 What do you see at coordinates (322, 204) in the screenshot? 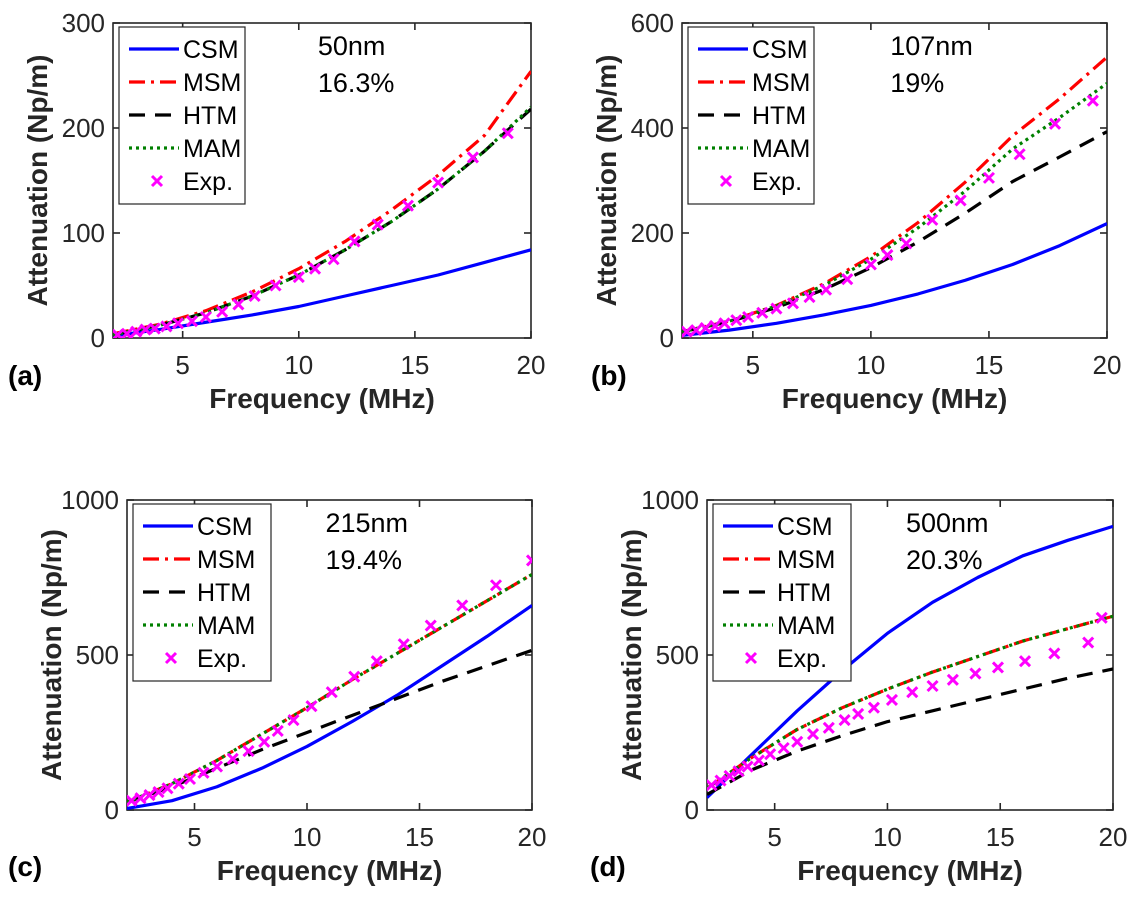
I see `series-group` at bounding box center [322, 204].